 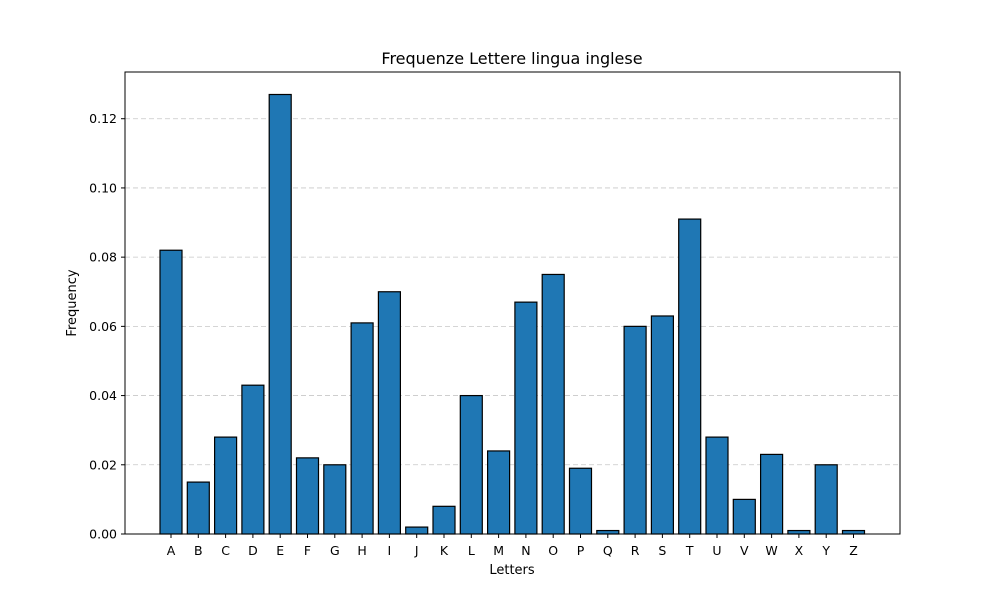 What do you see at coordinates (825, 550) in the screenshot?
I see `x-tick-label: Y` at bounding box center [825, 550].